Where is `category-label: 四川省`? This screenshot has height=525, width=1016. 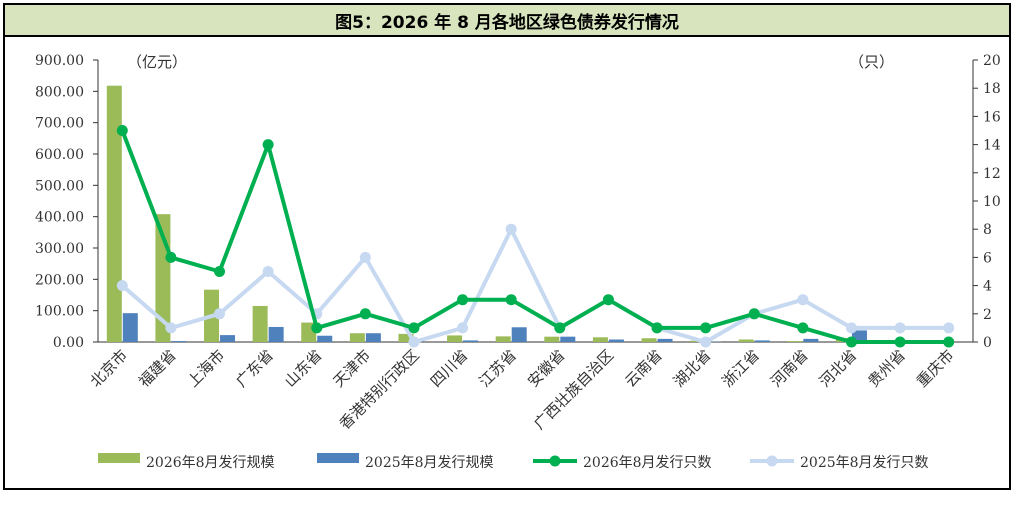
category-label: 四川省 is located at coordinates (449, 368).